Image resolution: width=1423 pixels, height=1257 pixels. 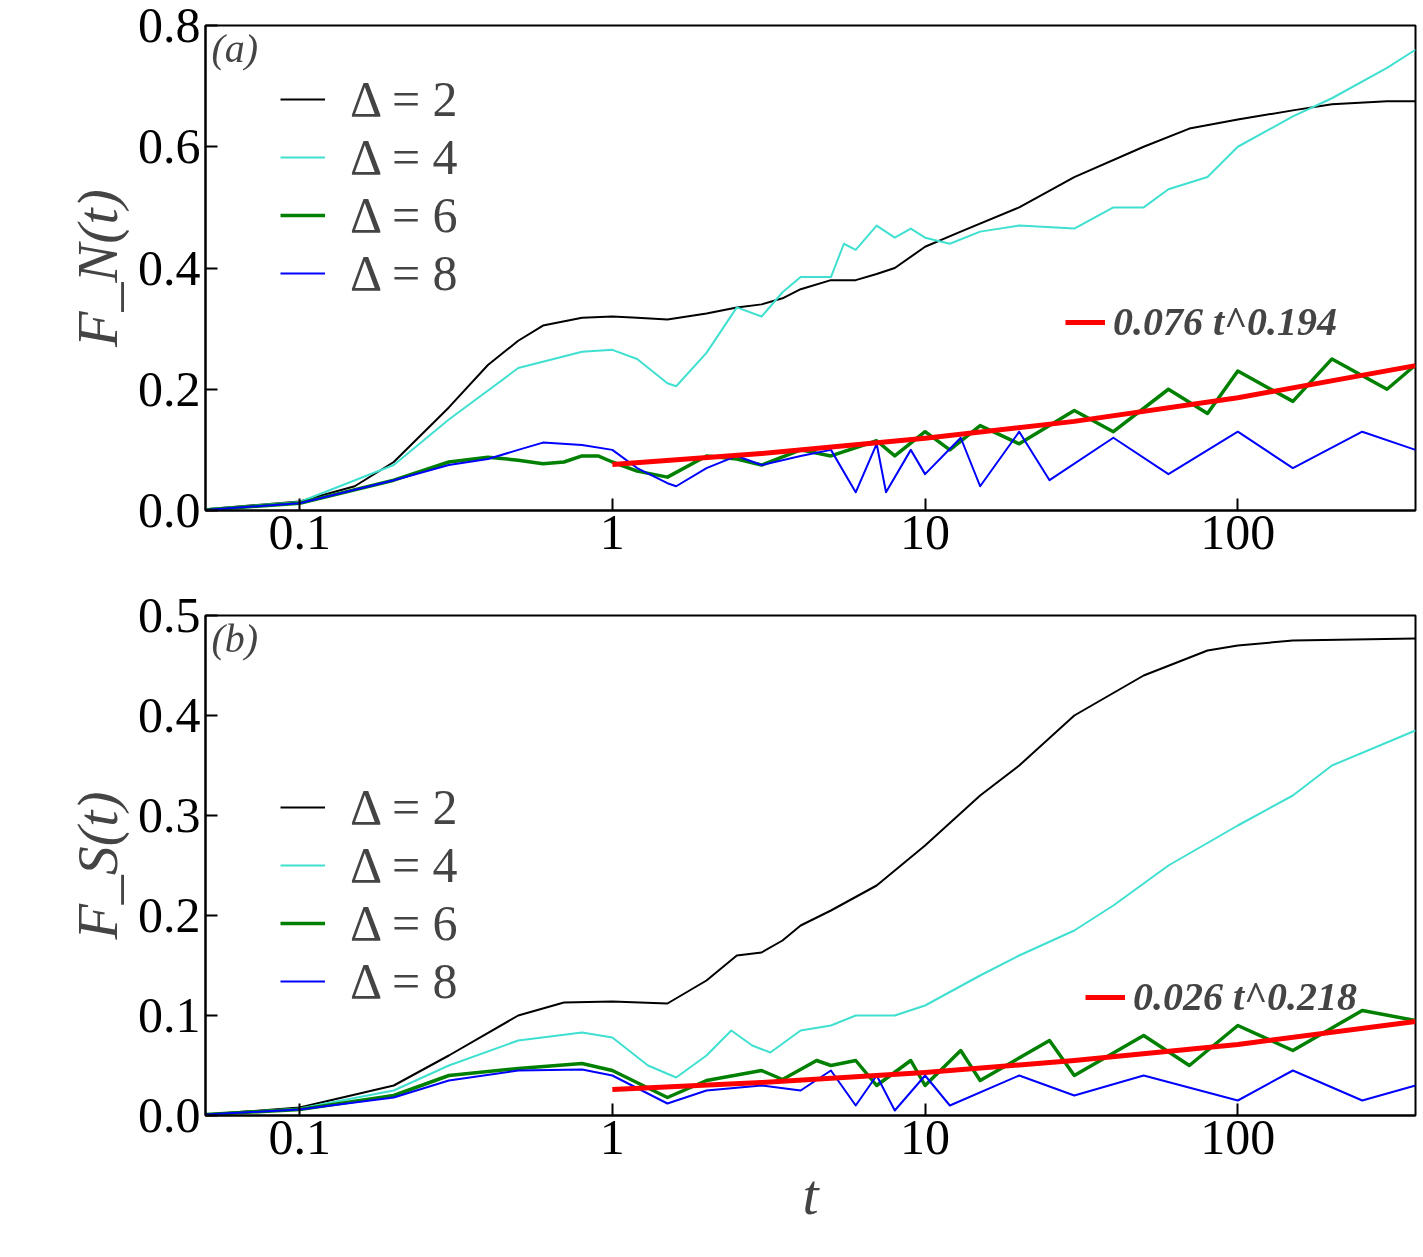 I want to click on y-axis-title: F_S(t), so click(x=97, y=866).